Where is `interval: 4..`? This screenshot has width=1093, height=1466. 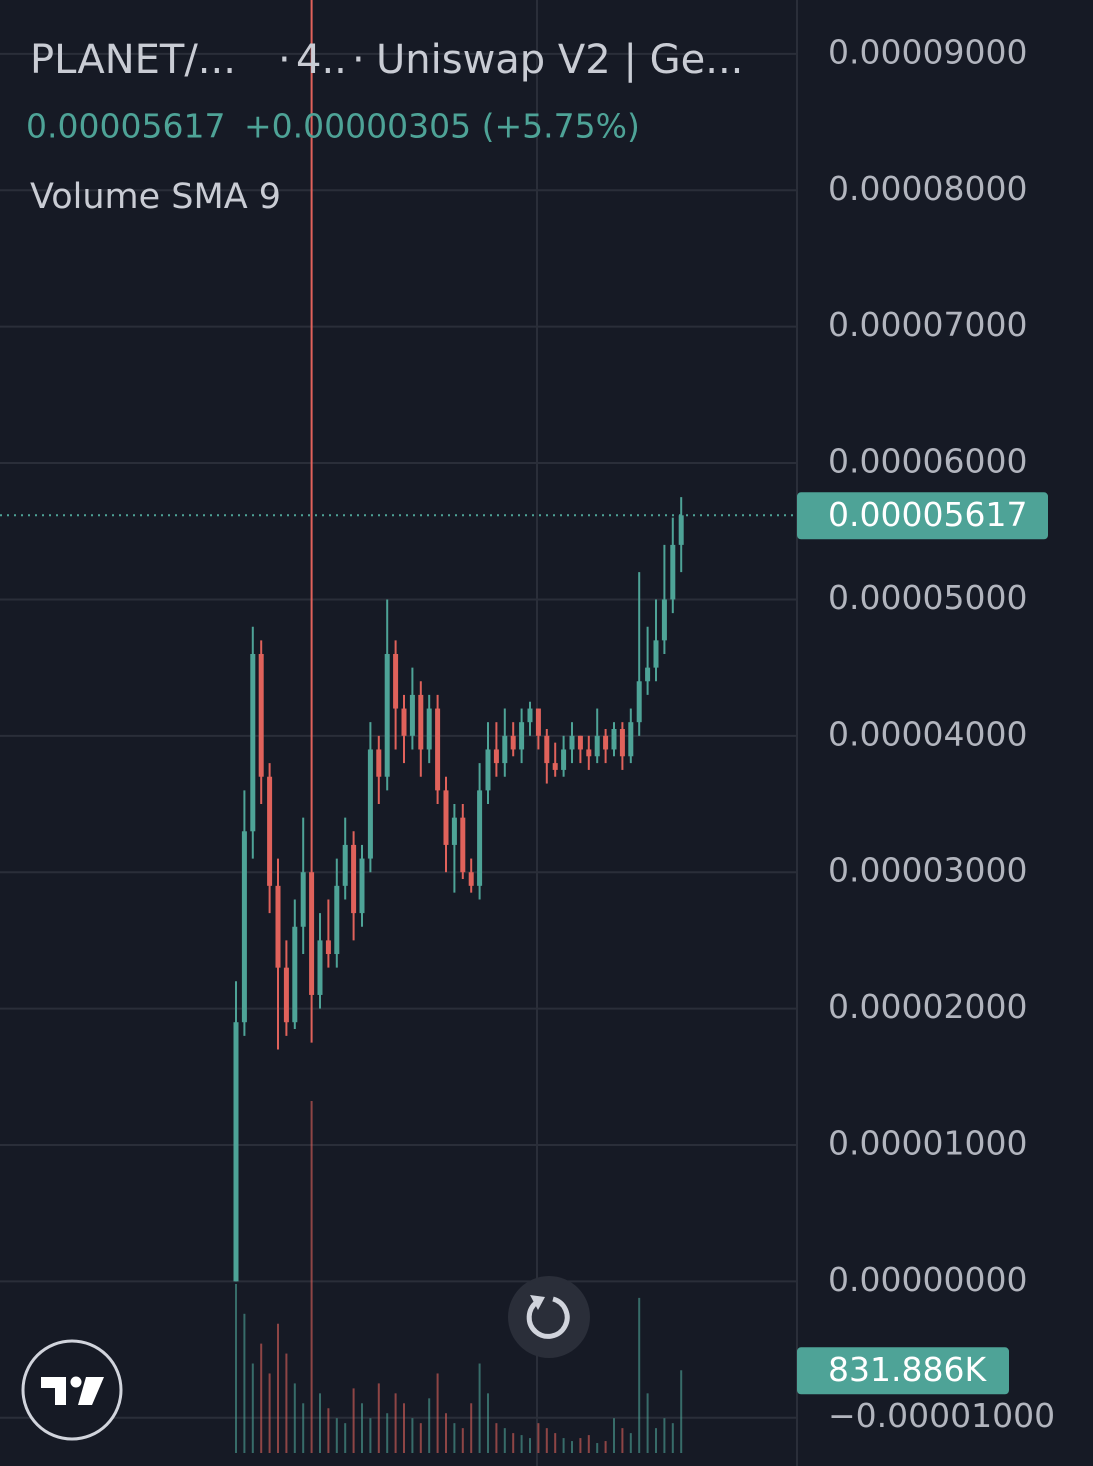 interval: 4.. is located at coordinates (321, 60).